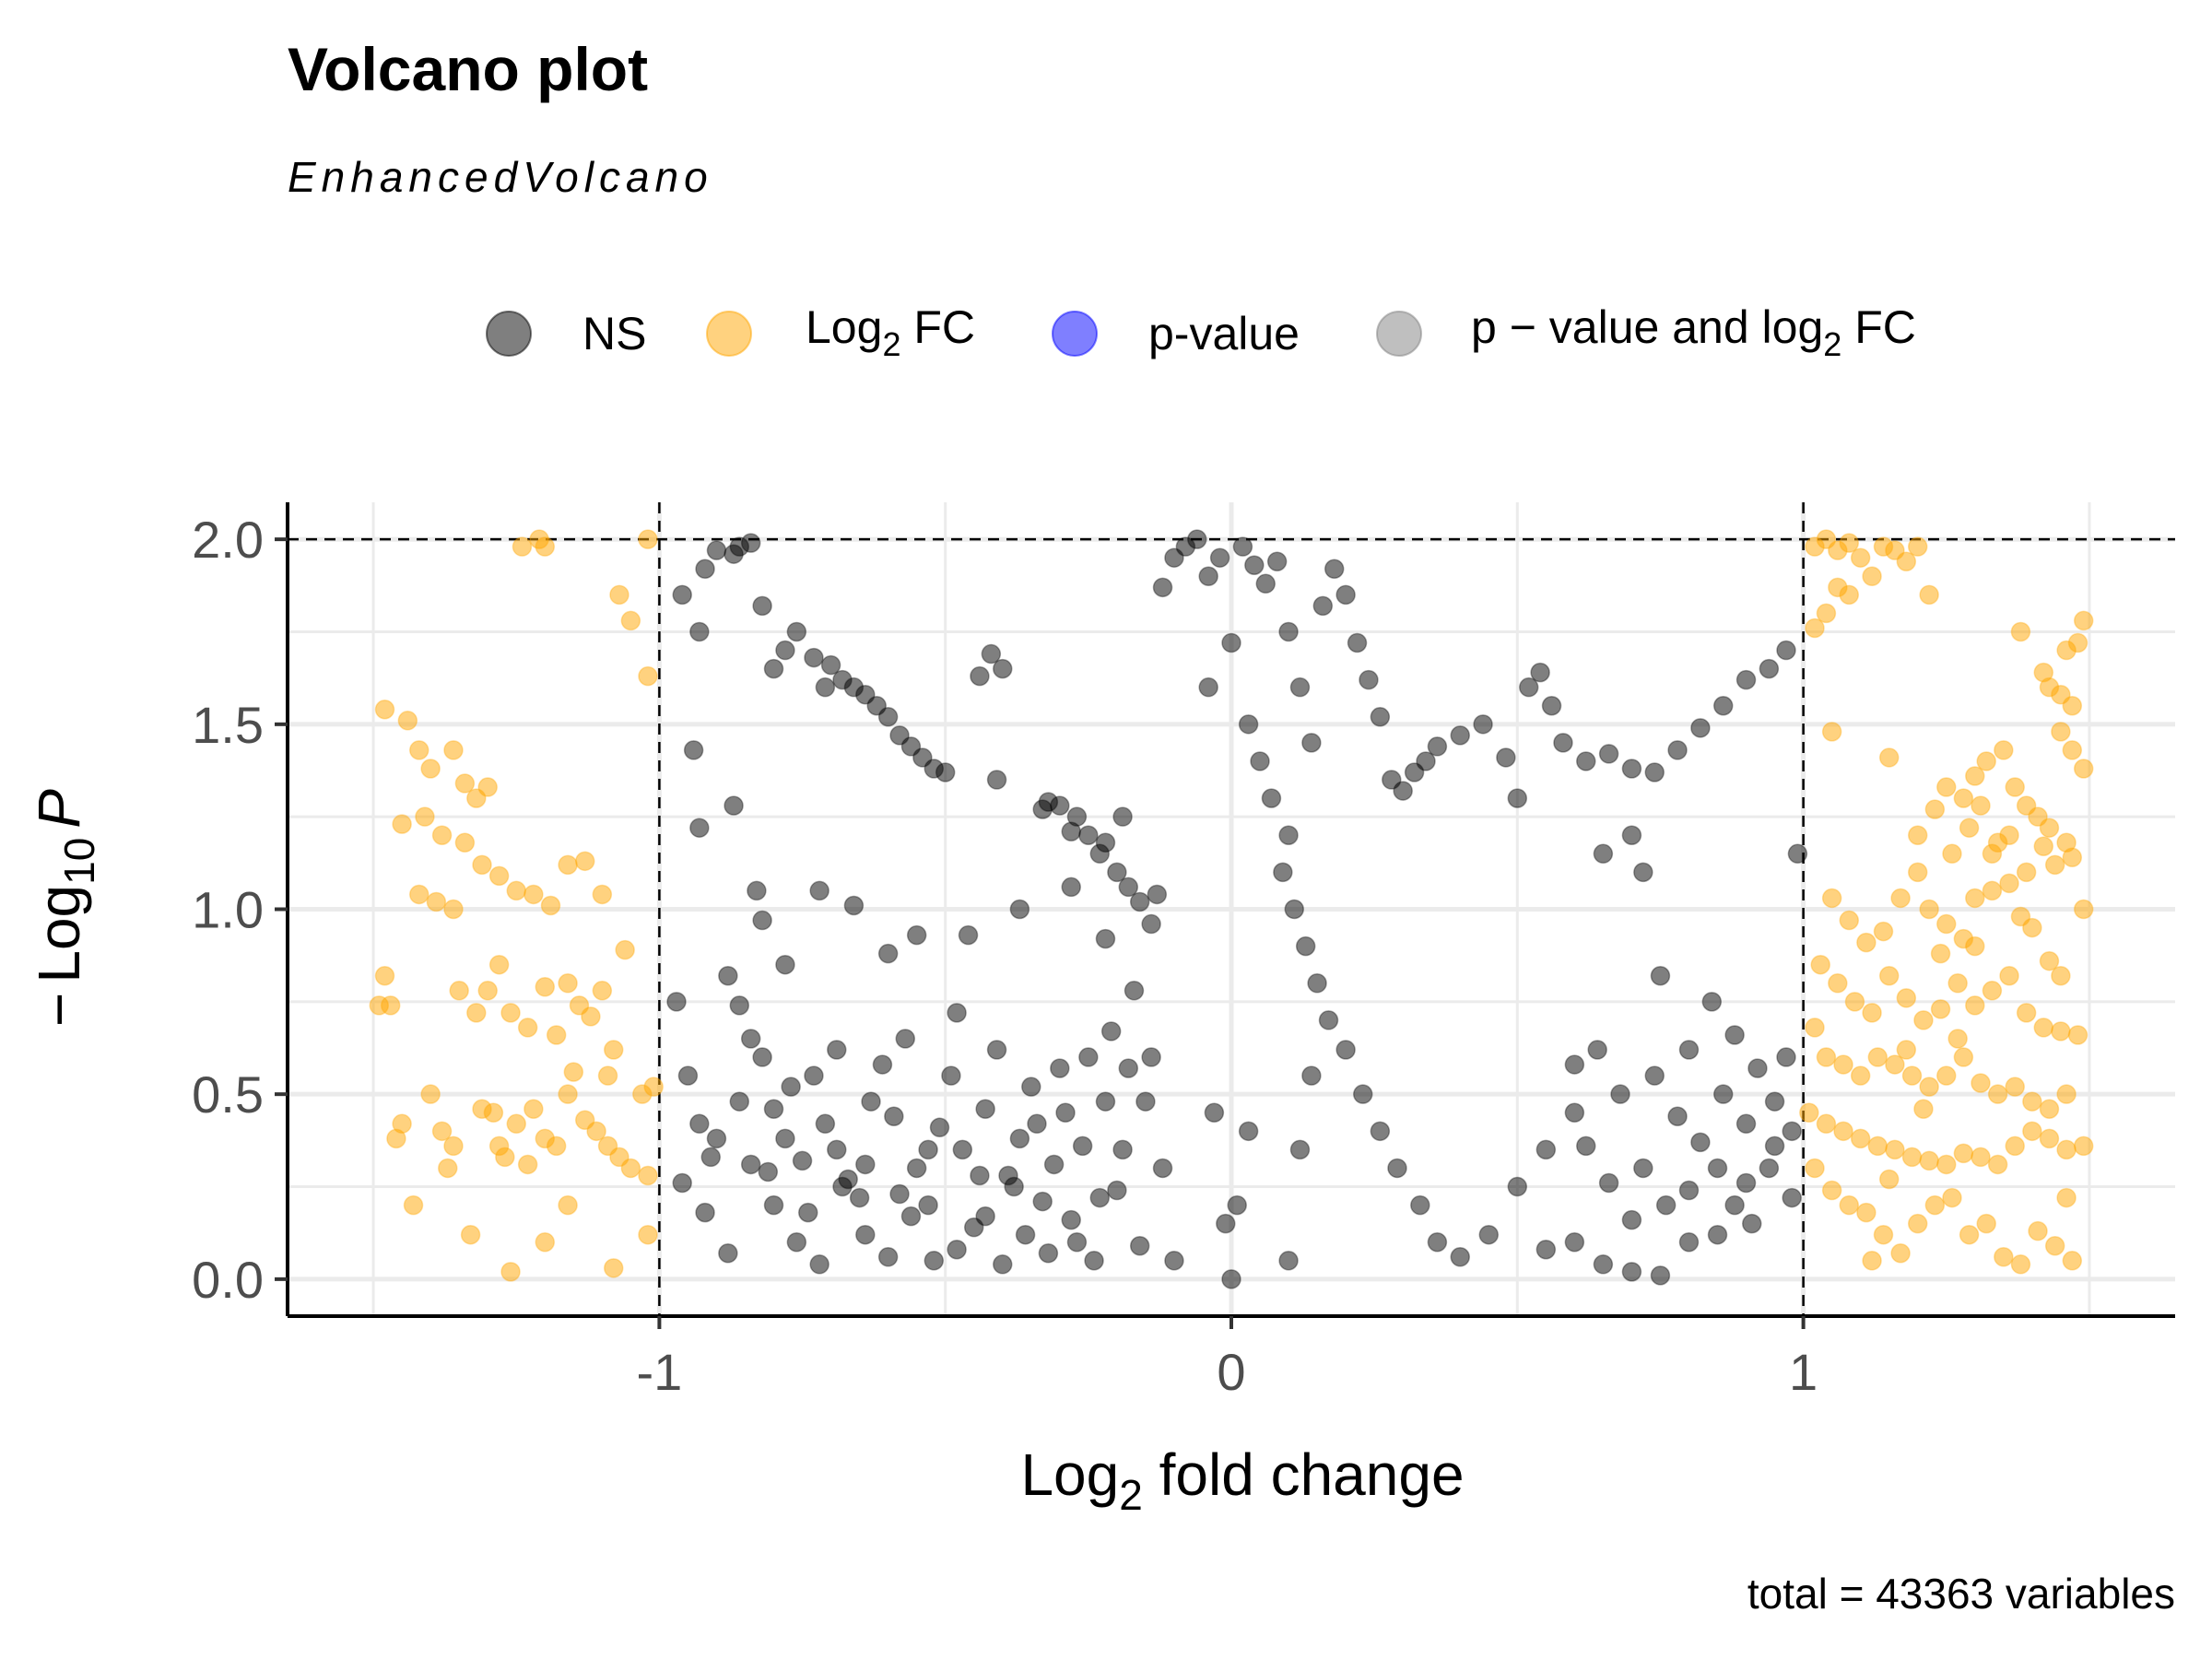 The image size is (2212, 1659). Describe the element at coordinates (1176, 333) in the screenshot. I see `legend-item-pvalue: p-value` at that location.